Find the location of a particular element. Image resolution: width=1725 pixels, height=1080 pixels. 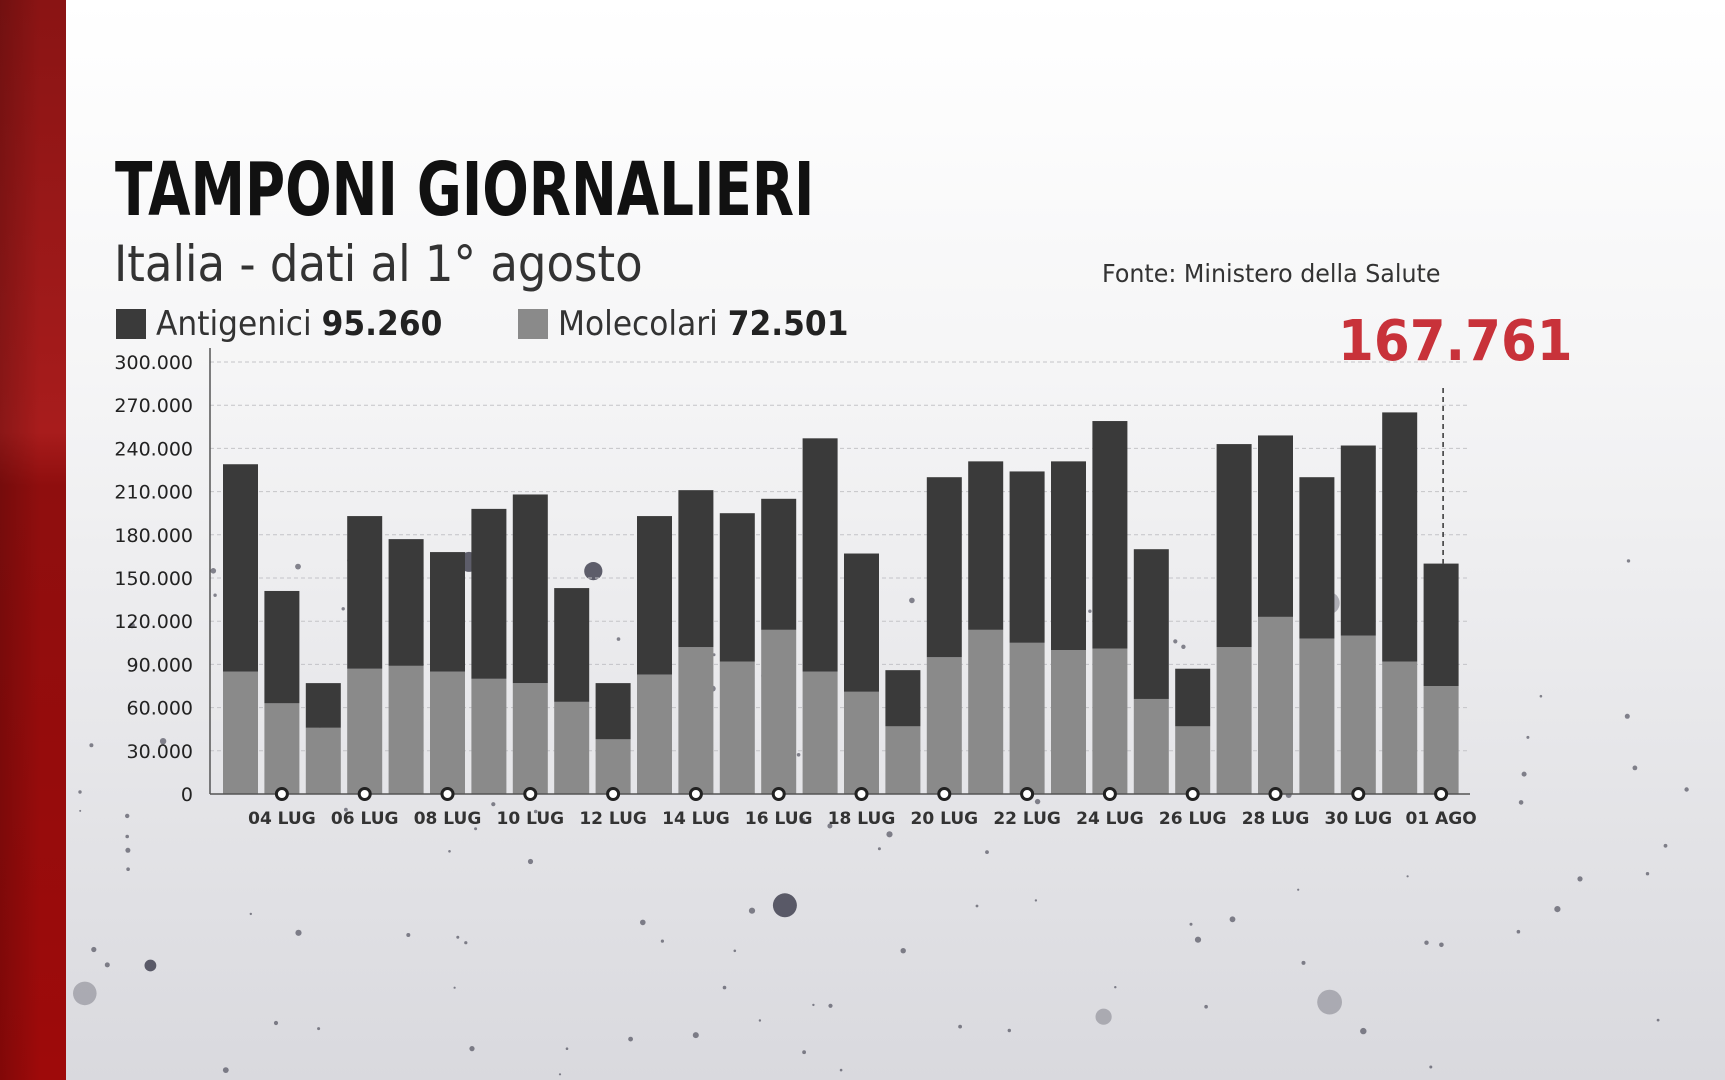

x-tick-label: 14 LUG is located at coordinates (696, 819).